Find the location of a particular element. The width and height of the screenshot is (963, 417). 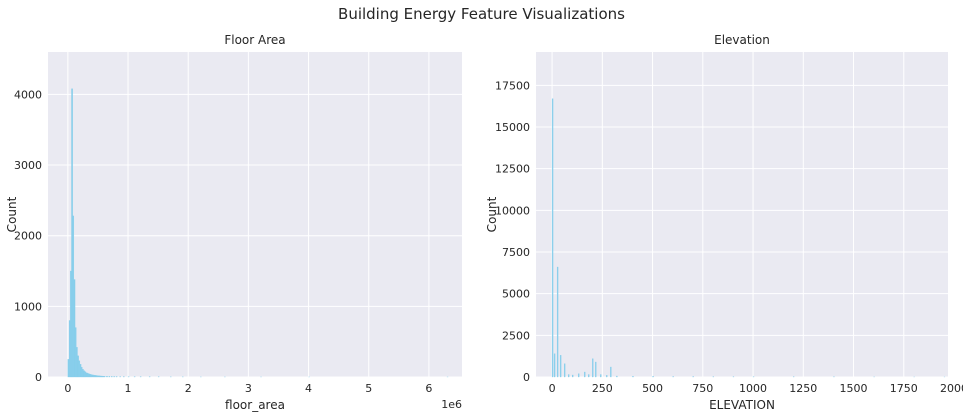

y-tick-label: 12500 is located at coordinates (512, 169).